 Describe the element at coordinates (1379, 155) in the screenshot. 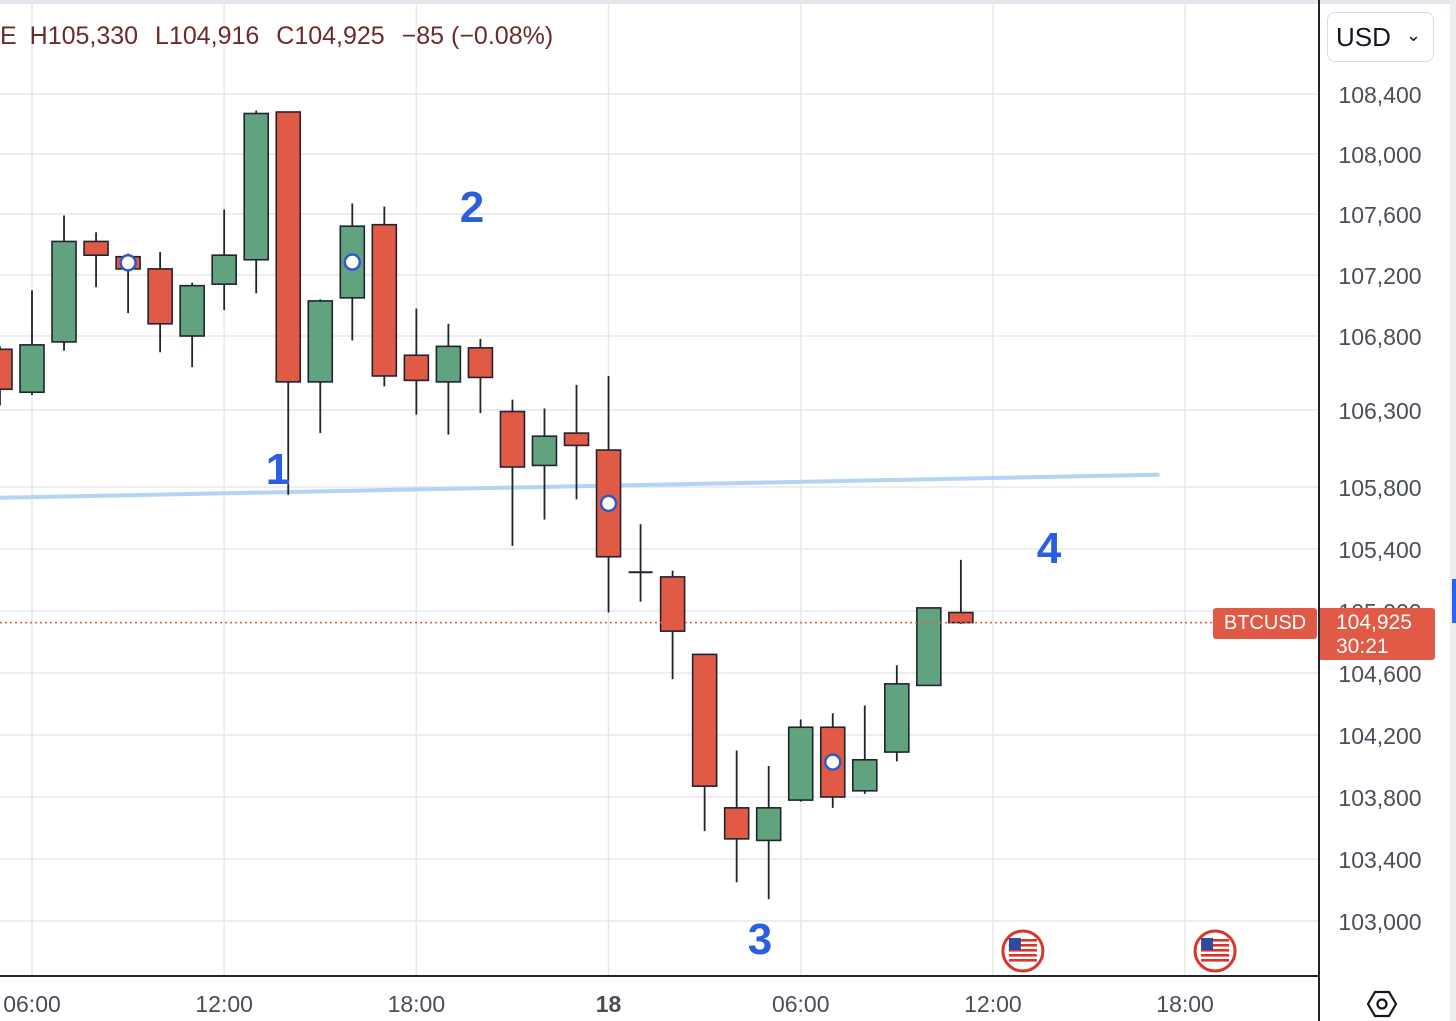

I see `price-axis-label: 108,000` at that location.